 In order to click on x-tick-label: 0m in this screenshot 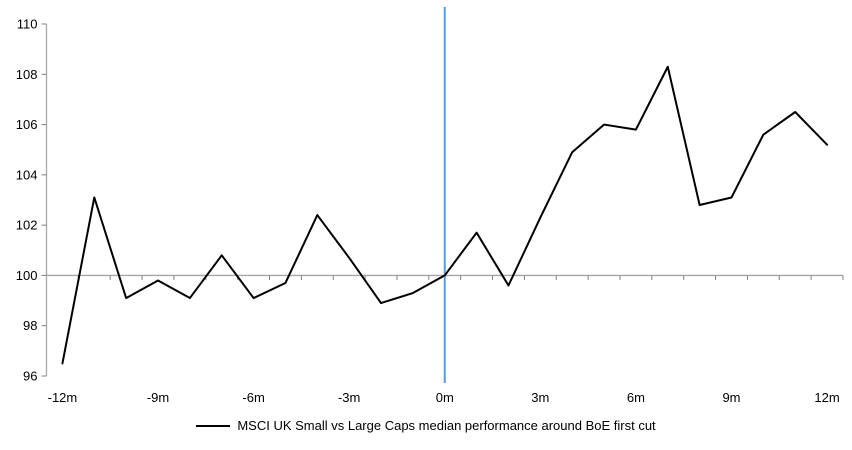, I will do `click(445, 397)`.